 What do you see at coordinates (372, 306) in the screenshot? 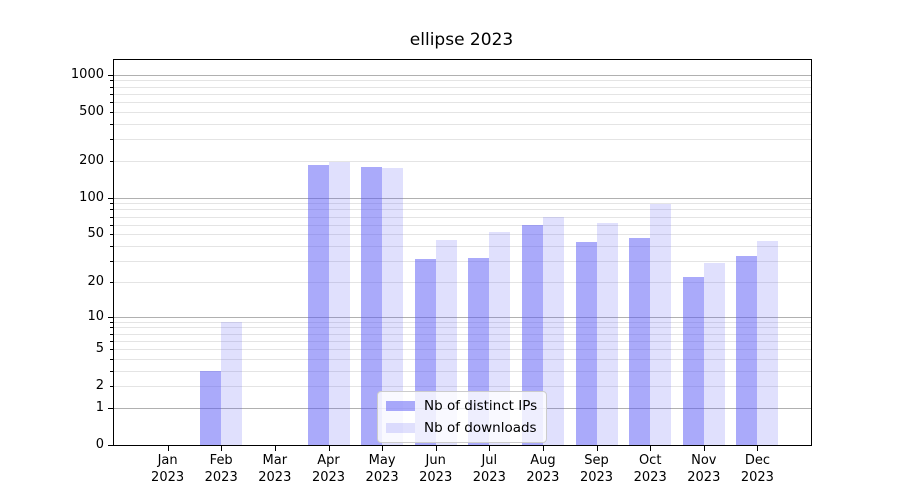
I see `bar-nb-of-distinct-ips-may-2023` at bounding box center [372, 306].